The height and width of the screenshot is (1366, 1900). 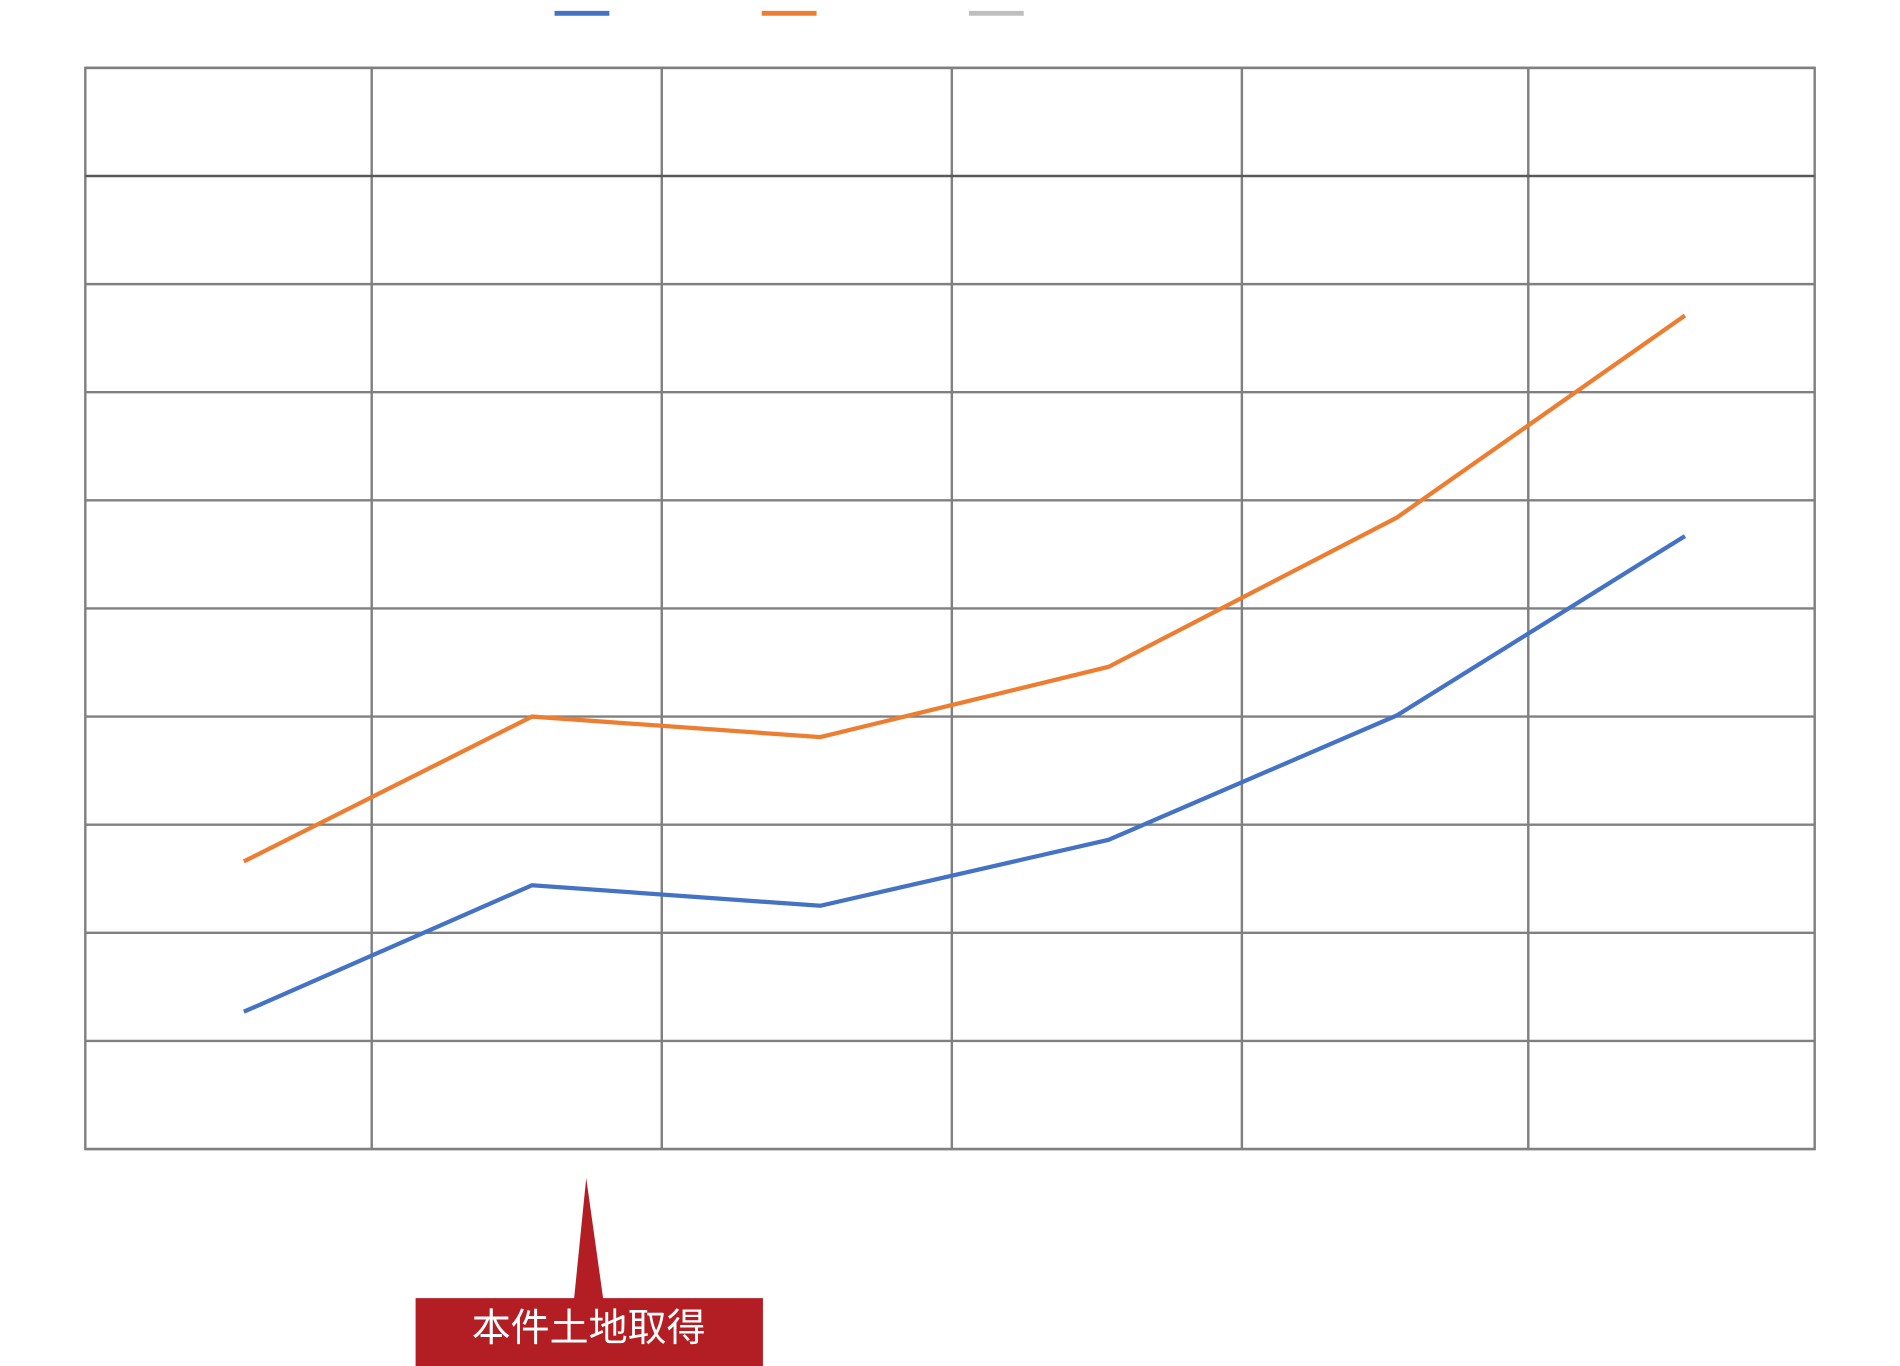 I want to click on annotation-box, so click(x=589, y=1332).